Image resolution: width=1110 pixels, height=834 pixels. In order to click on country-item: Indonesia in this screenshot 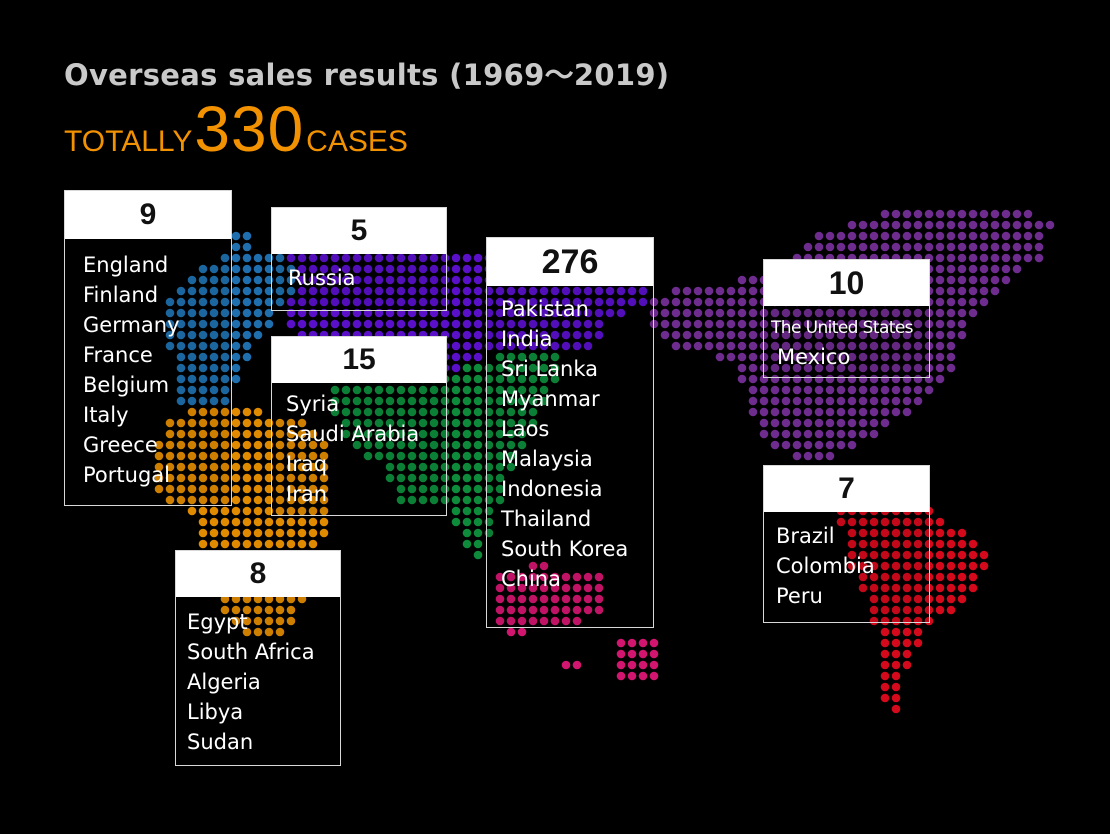, I will do `click(552, 489)`.